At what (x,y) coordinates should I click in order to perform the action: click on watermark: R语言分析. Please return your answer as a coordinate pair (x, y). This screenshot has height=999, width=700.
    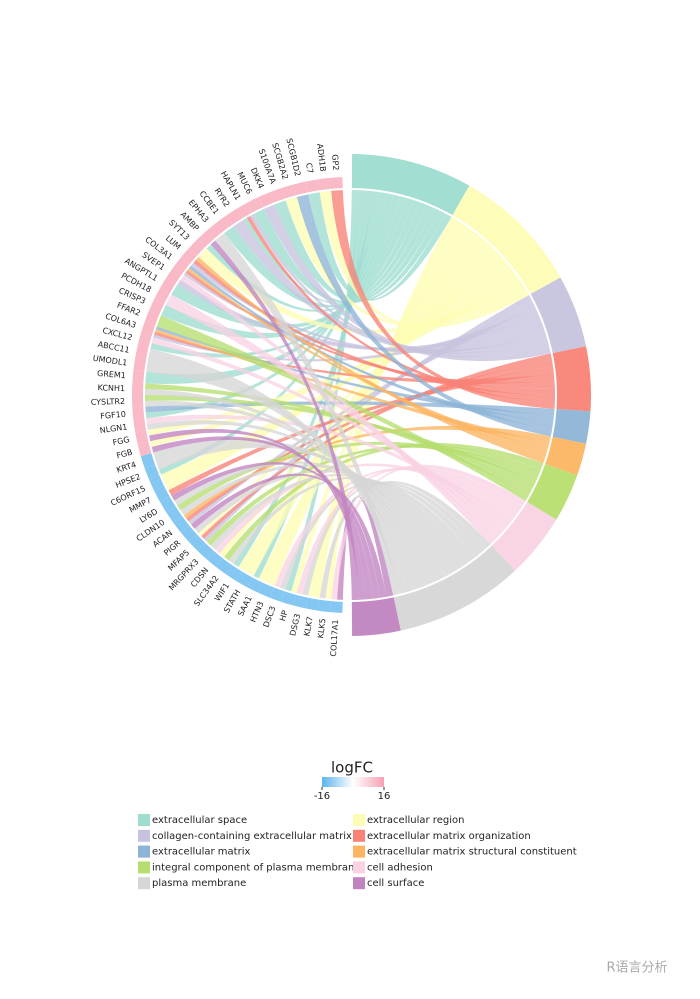
    Looking at the image, I should click on (636, 968).